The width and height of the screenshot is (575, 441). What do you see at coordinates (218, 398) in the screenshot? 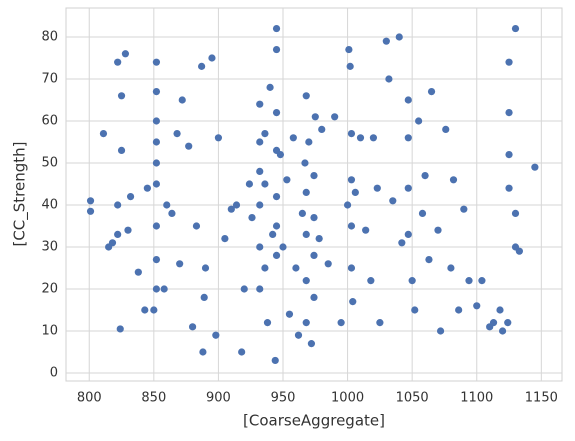
I see `x-tick-label: 900` at bounding box center [218, 398].